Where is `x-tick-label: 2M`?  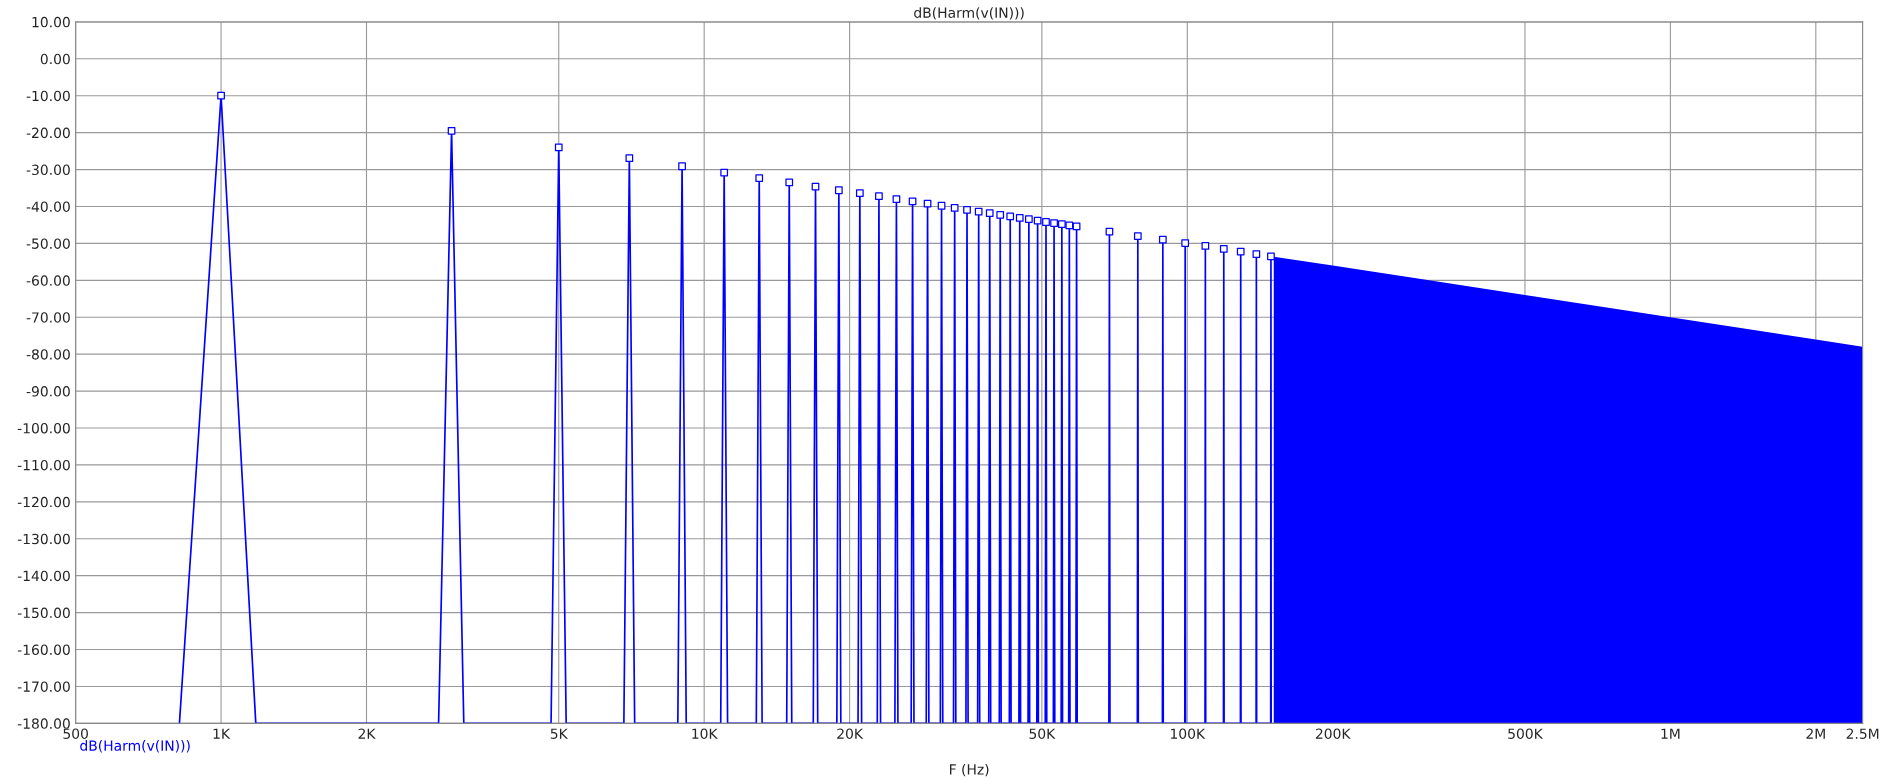
x-tick-label: 2M is located at coordinates (1815, 733).